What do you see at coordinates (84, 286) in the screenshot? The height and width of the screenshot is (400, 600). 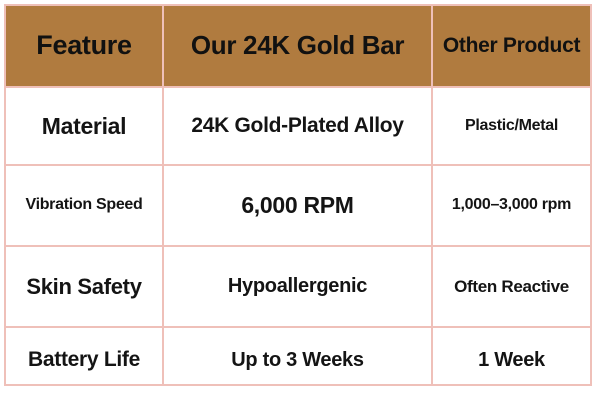 I see `feature-cell-skin-safety: Skin Safety` at bounding box center [84, 286].